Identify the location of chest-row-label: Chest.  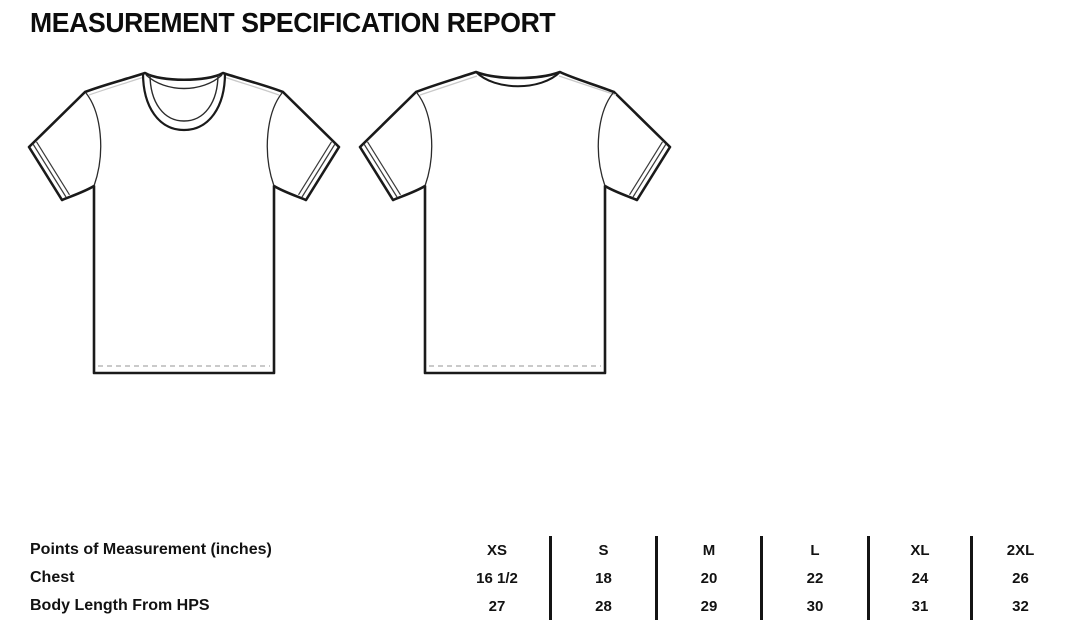
(52, 577).